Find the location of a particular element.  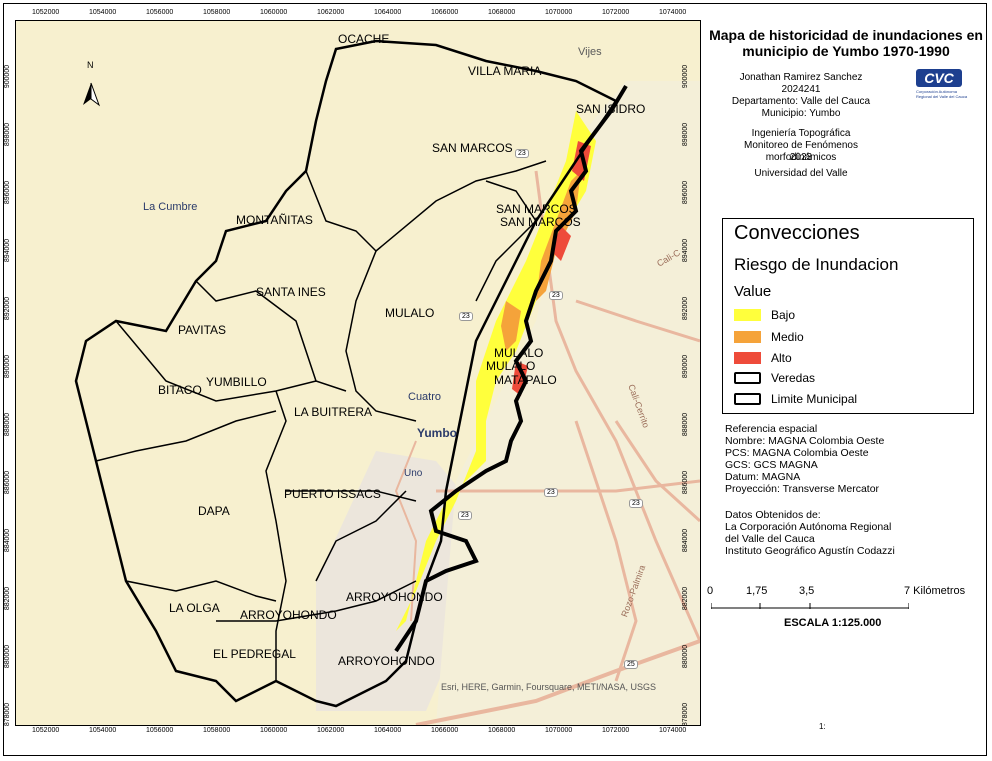

place-label: LA OLGA is located at coordinates (194, 608).